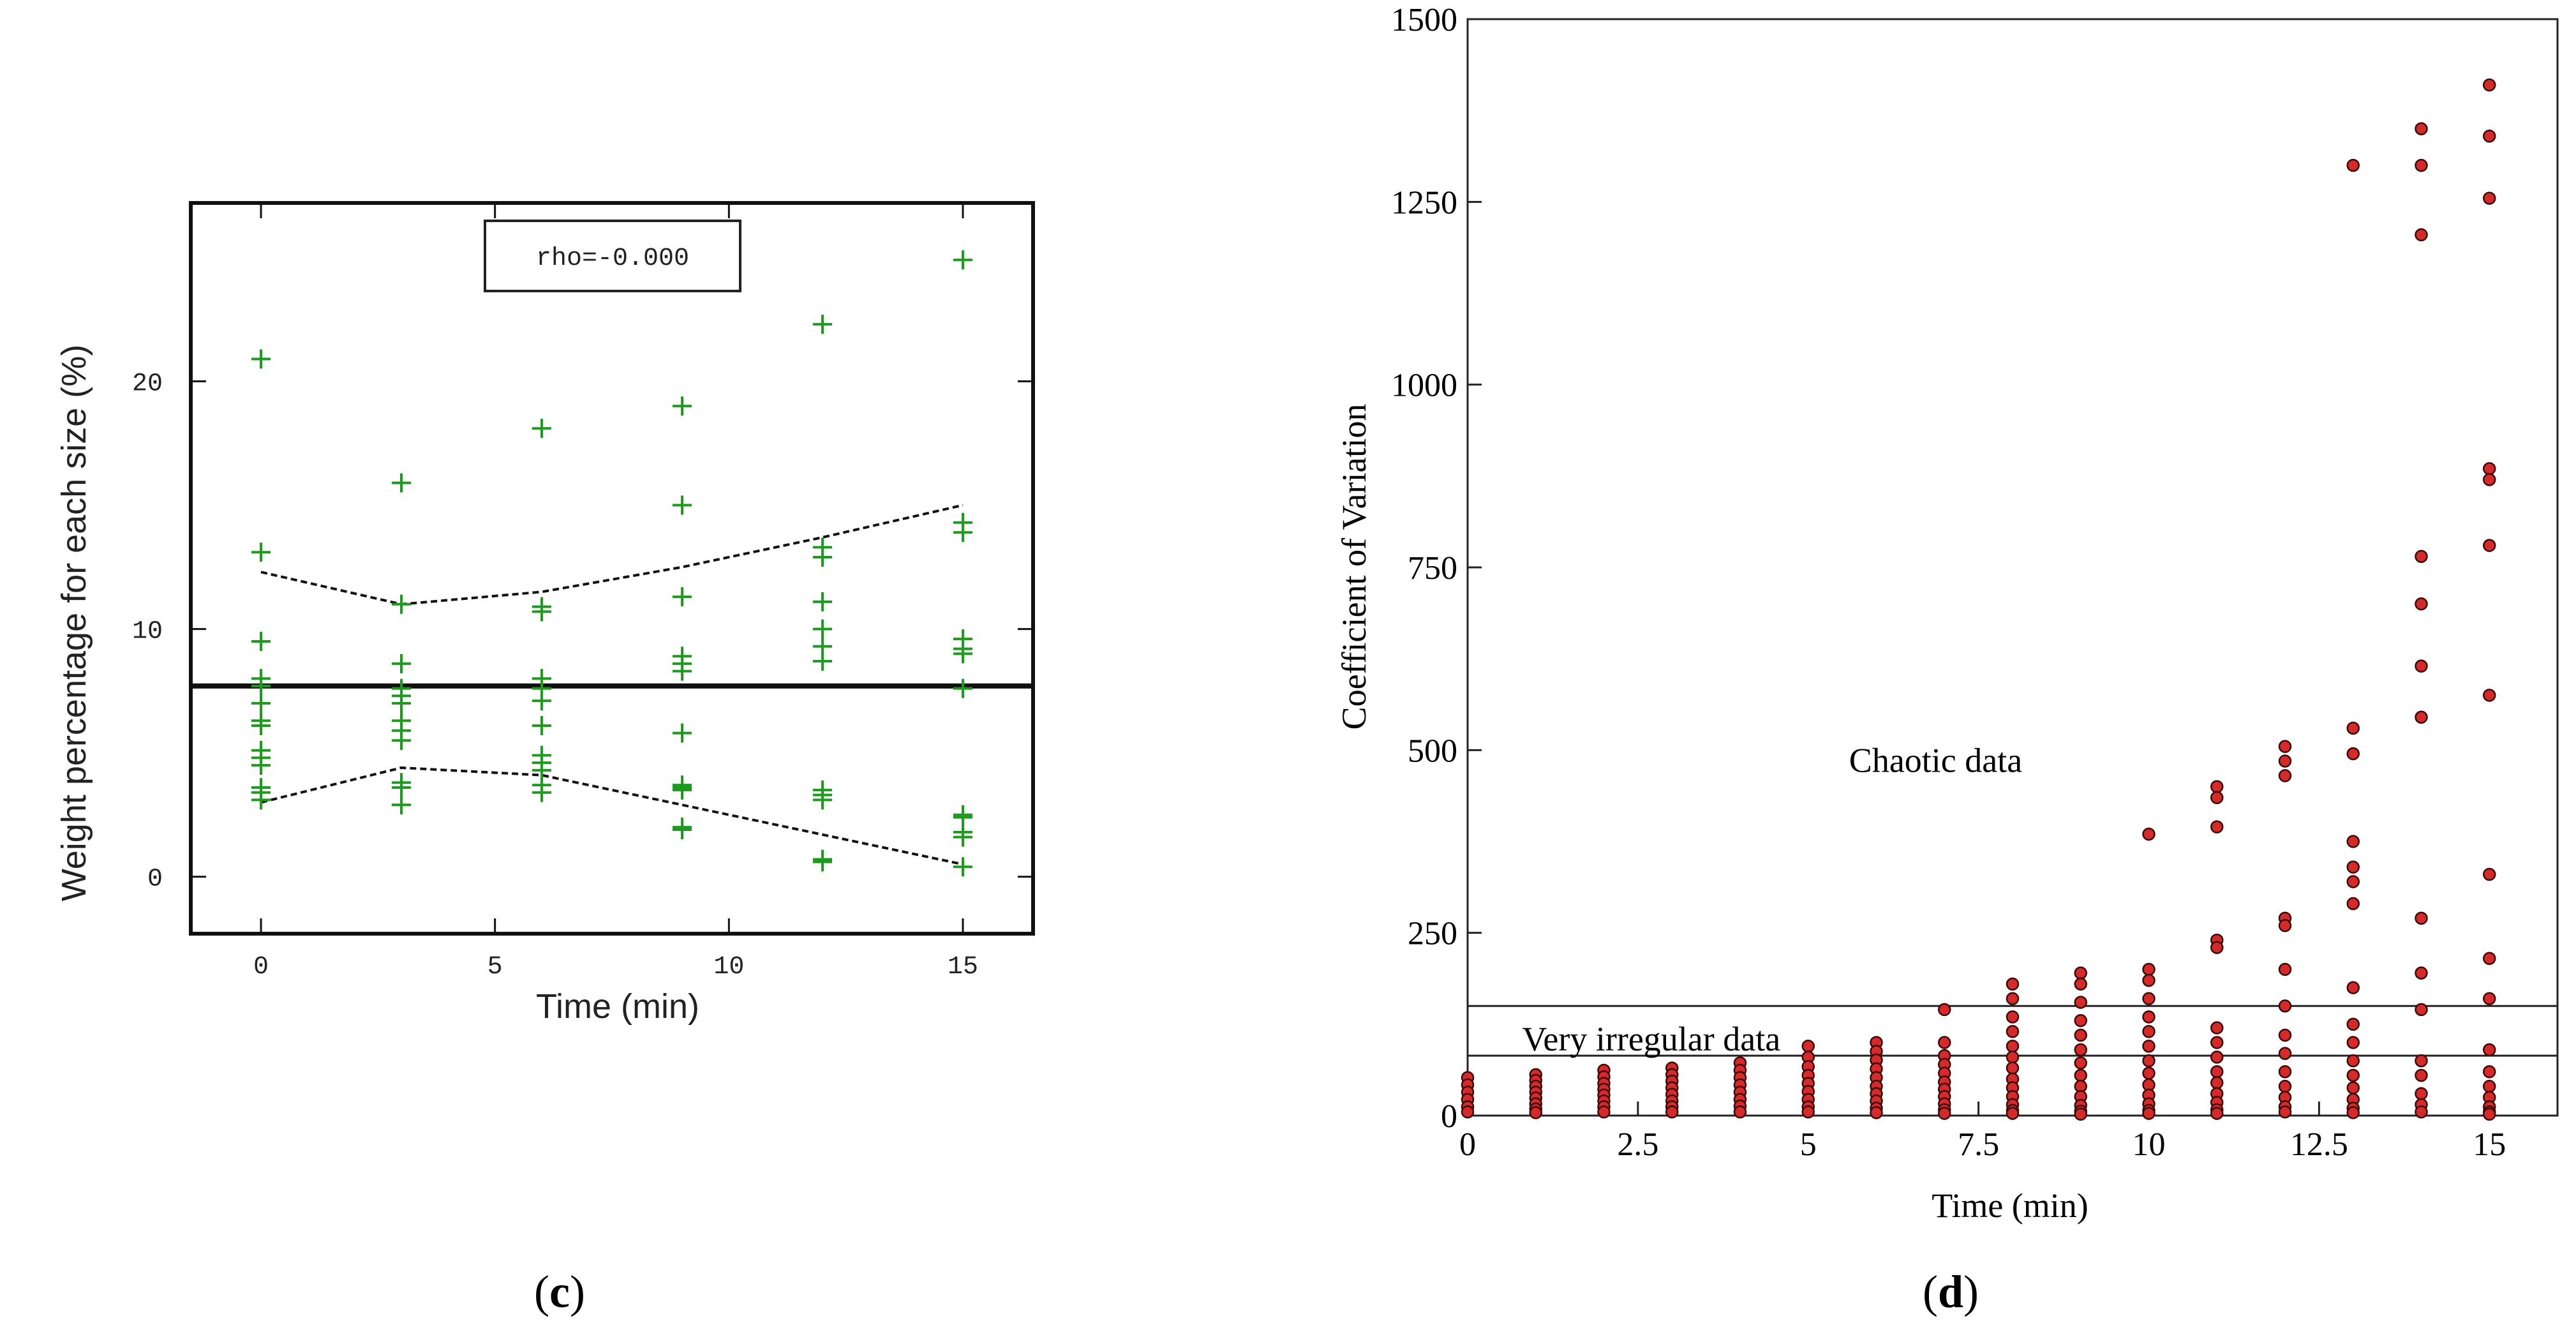  I want to click on panel-d-xtick-label: 12.5, so click(2319, 1144).